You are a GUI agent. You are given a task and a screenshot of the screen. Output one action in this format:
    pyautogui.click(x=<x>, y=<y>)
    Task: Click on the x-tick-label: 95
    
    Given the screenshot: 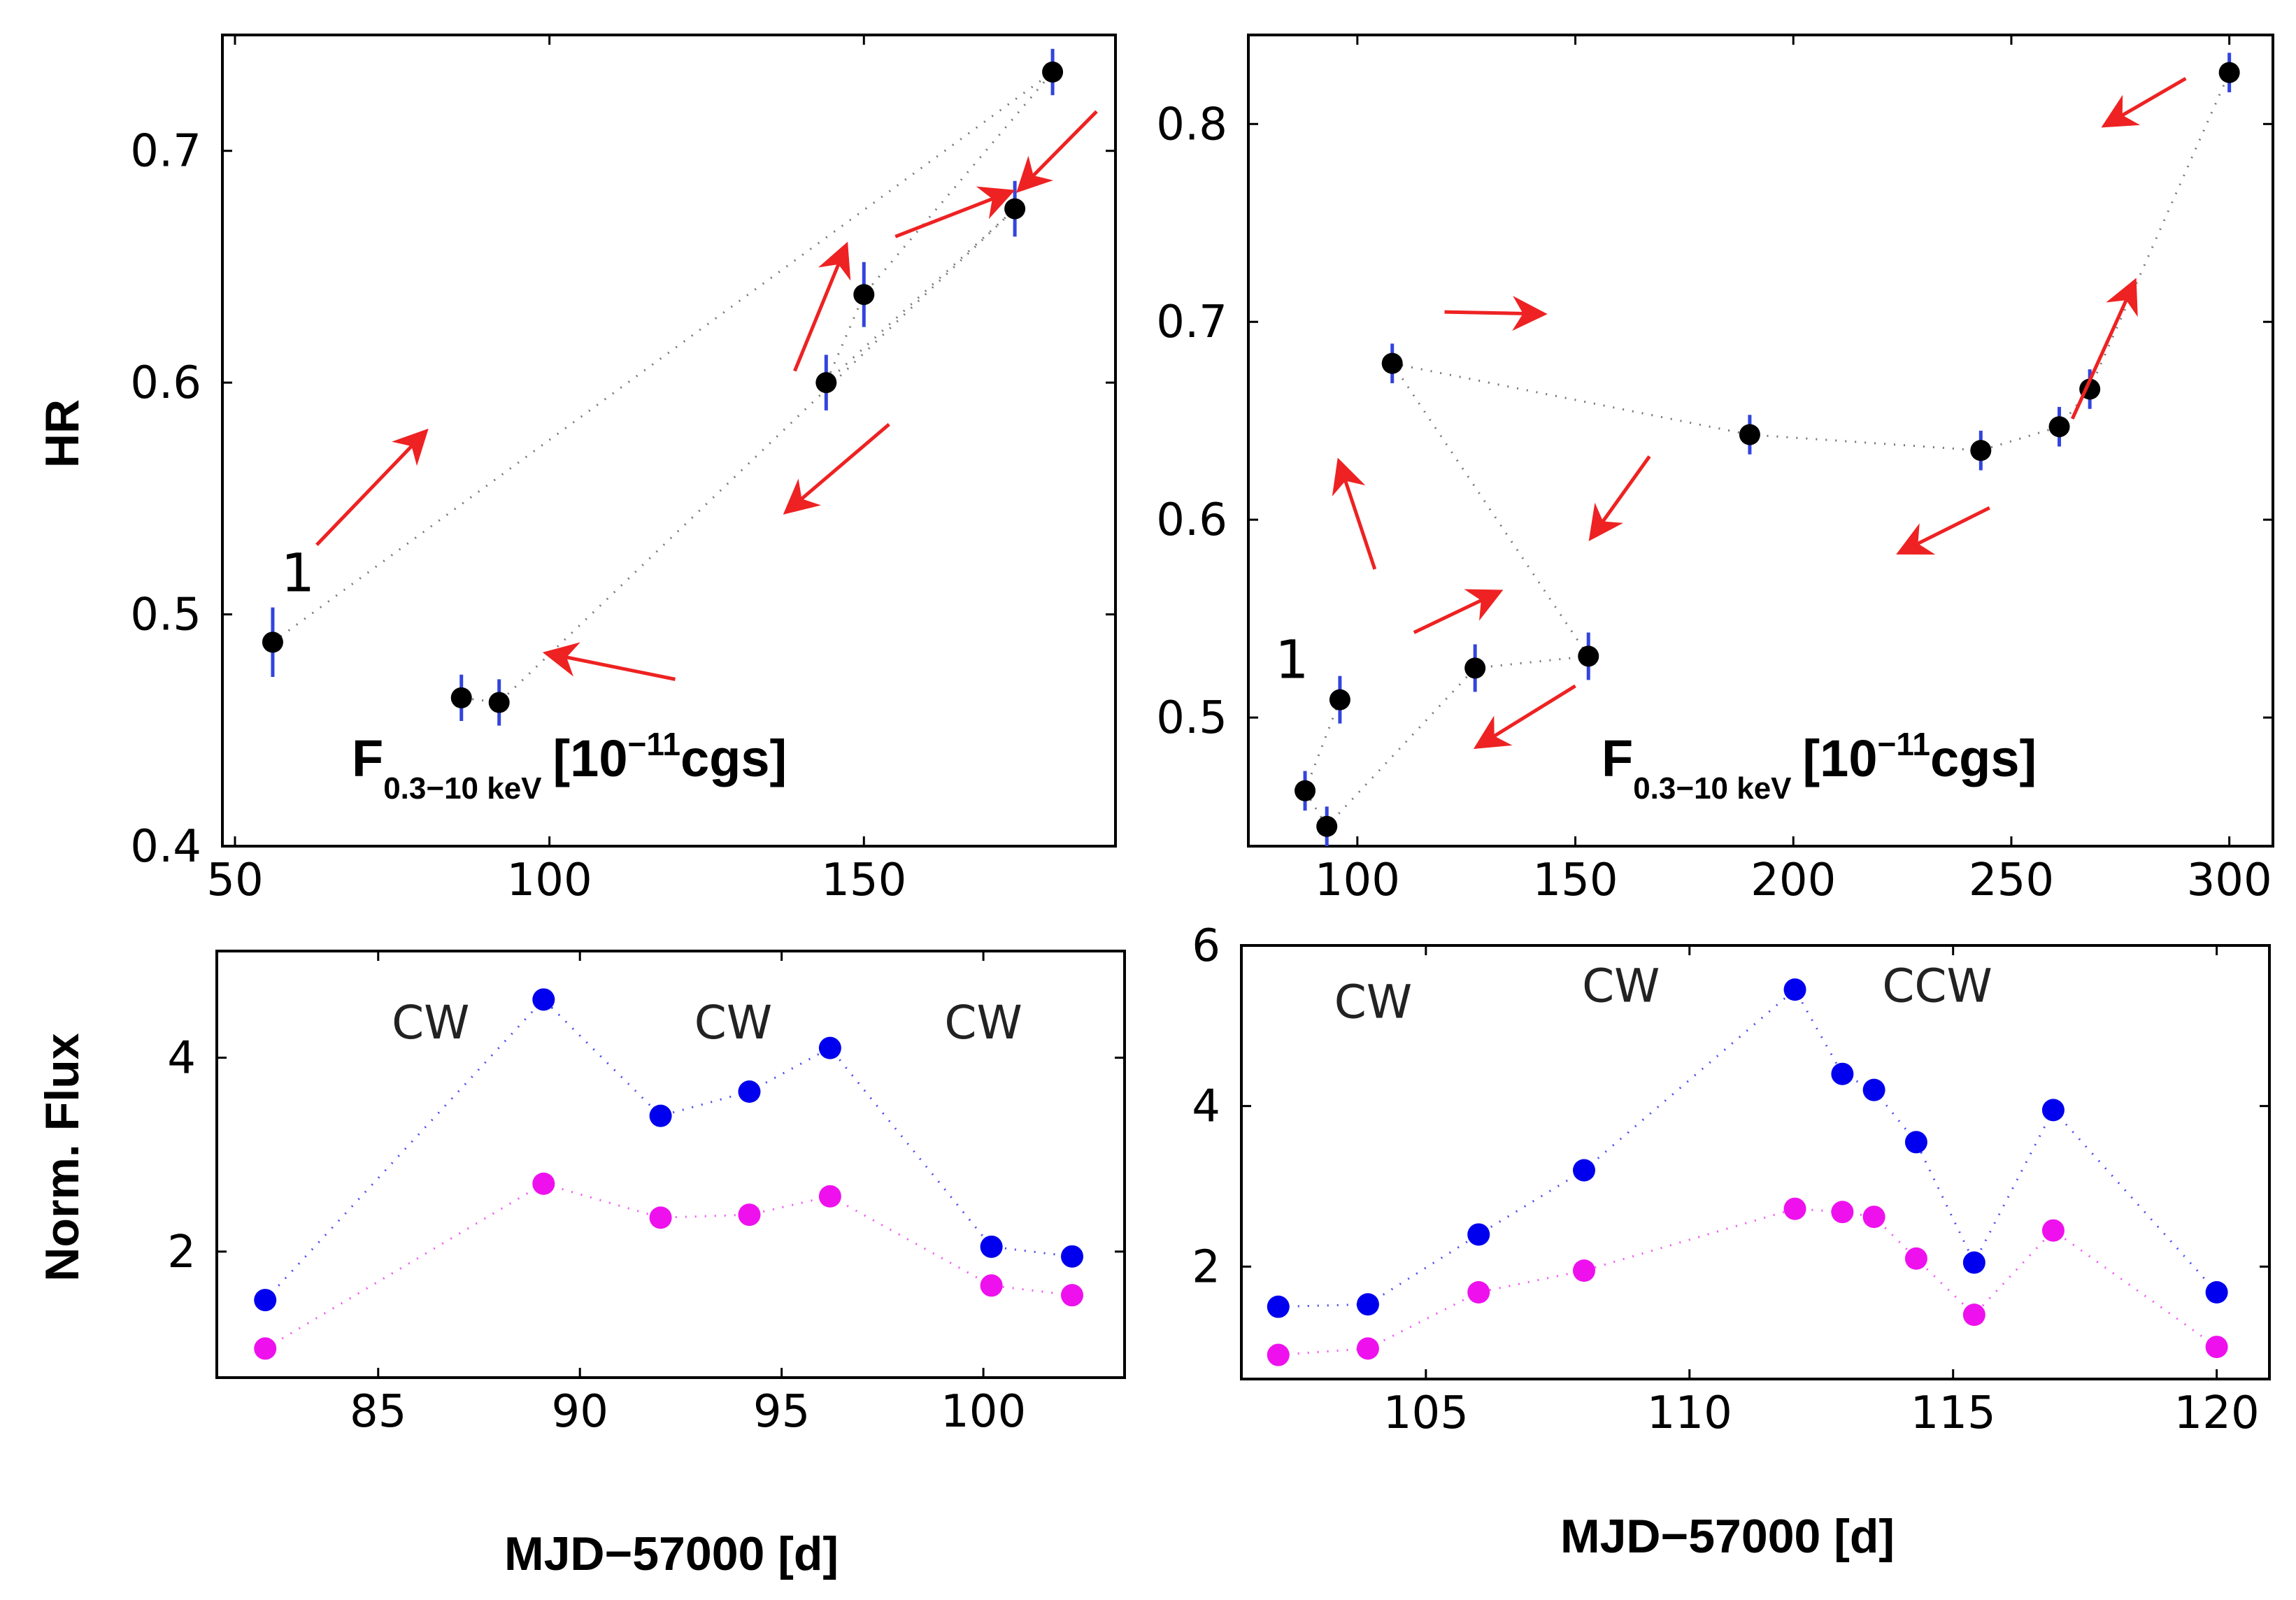 What is the action you would take?
    pyautogui.click(x=781, y=1412)
    